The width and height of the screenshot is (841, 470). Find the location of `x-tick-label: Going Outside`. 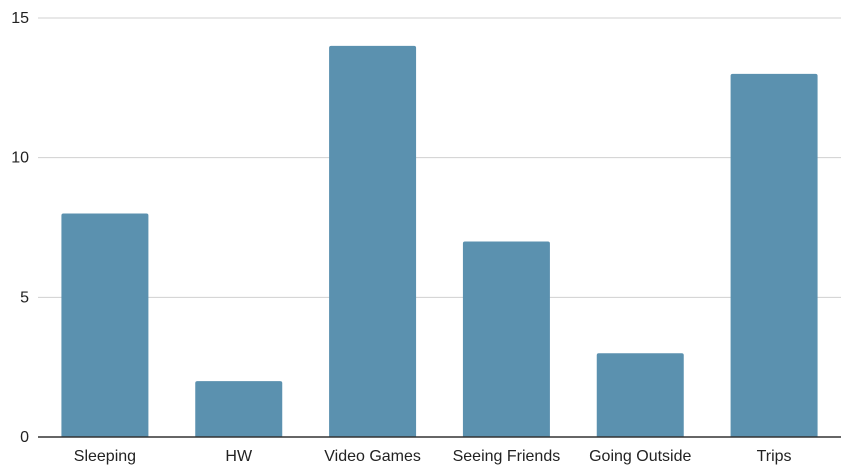

x-tick-label: Going Outside is located at coordinates (640, 456).